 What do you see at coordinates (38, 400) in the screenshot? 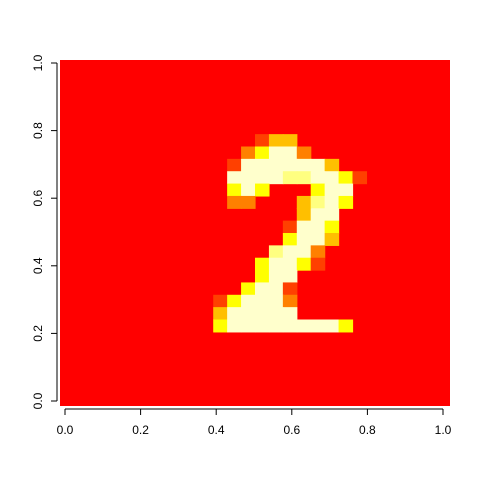
I see `y-tick-label: 0.0` at bounding box center [38, 400].